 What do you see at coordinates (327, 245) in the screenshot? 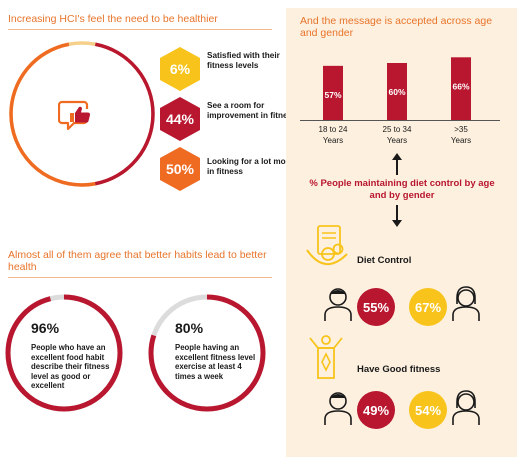
I see `healthy-food-icon` at bounding box center [327, 245].